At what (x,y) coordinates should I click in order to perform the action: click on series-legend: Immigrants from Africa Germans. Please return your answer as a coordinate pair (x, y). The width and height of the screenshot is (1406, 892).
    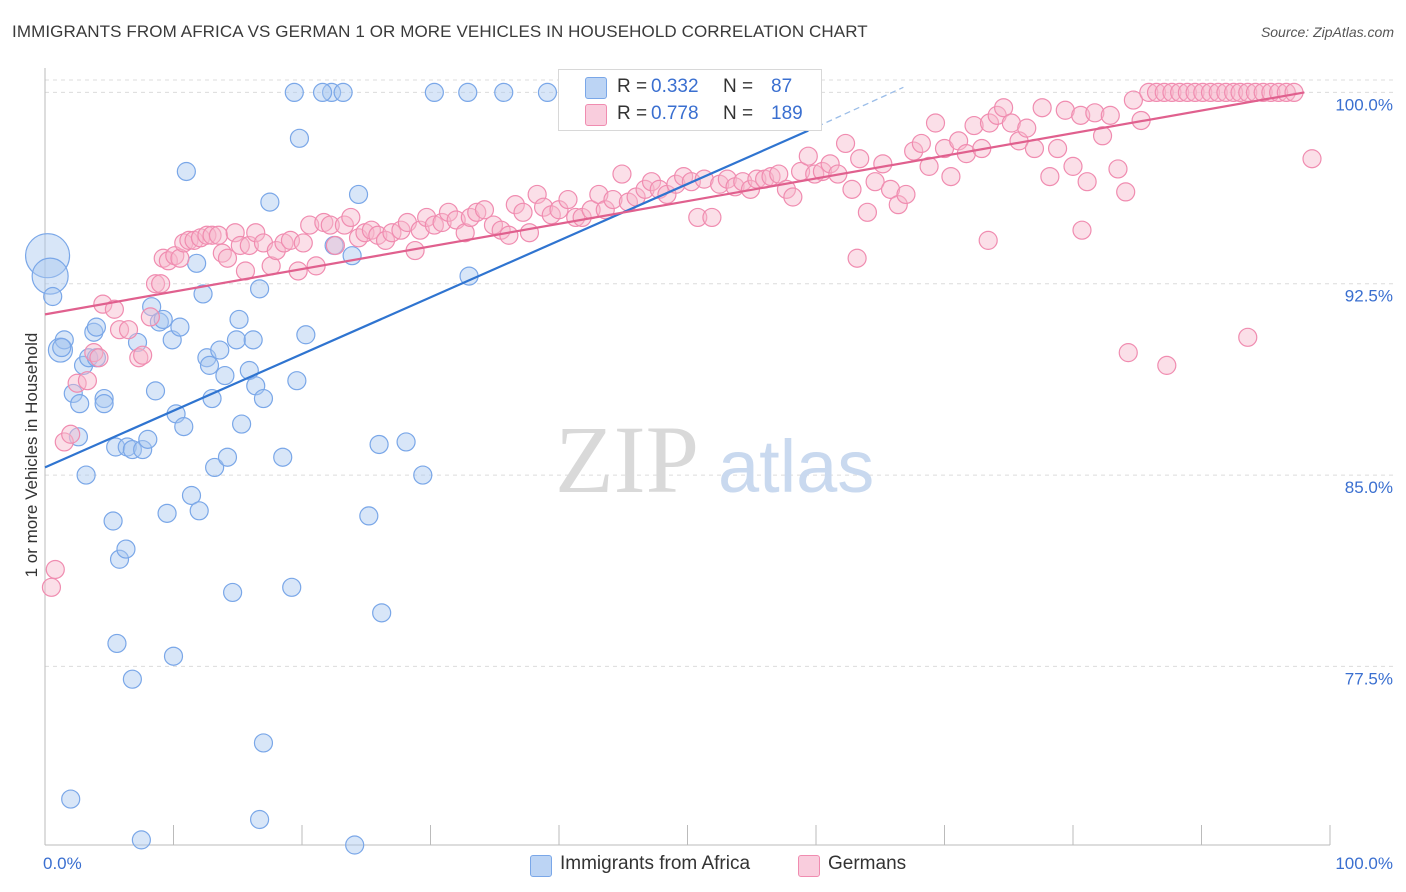
    Looking at the image, I should click on (703, 866).